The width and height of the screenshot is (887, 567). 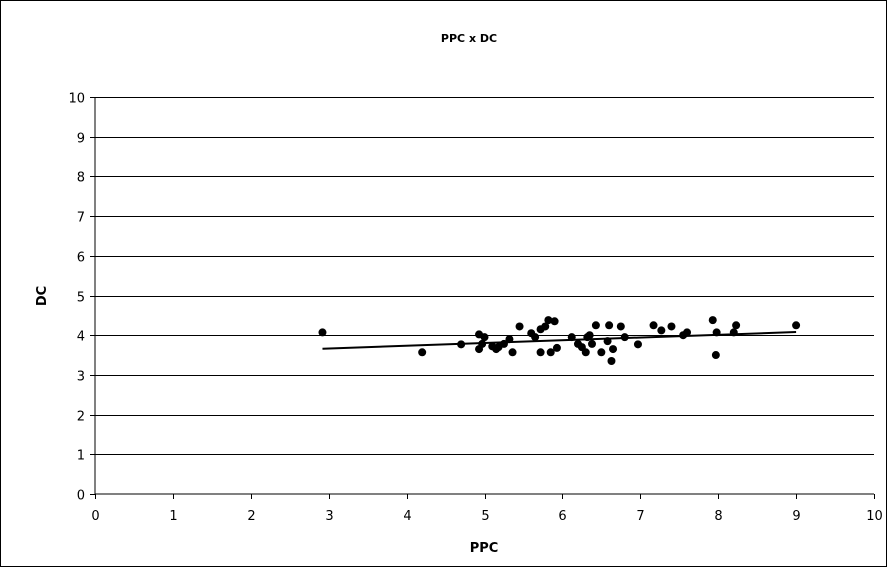 I want to click on y-tick-label: 6, so click(x=81, y=258).